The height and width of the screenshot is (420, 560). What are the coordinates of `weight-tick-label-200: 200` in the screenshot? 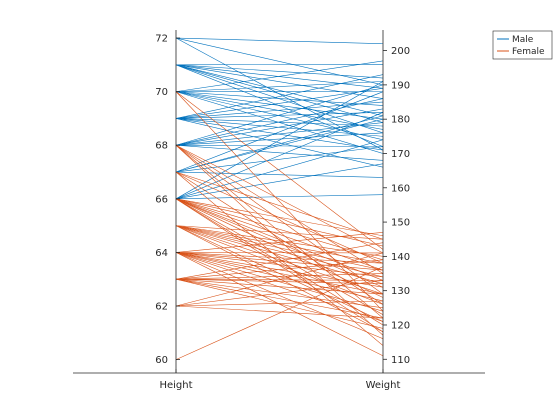 It's located at (400, 51).